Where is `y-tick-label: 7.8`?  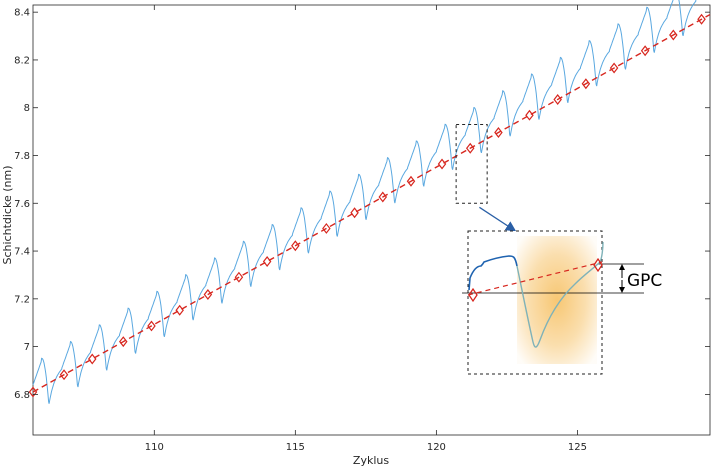 y-tick-label: 7.8 is located at coordinates (22, 156).